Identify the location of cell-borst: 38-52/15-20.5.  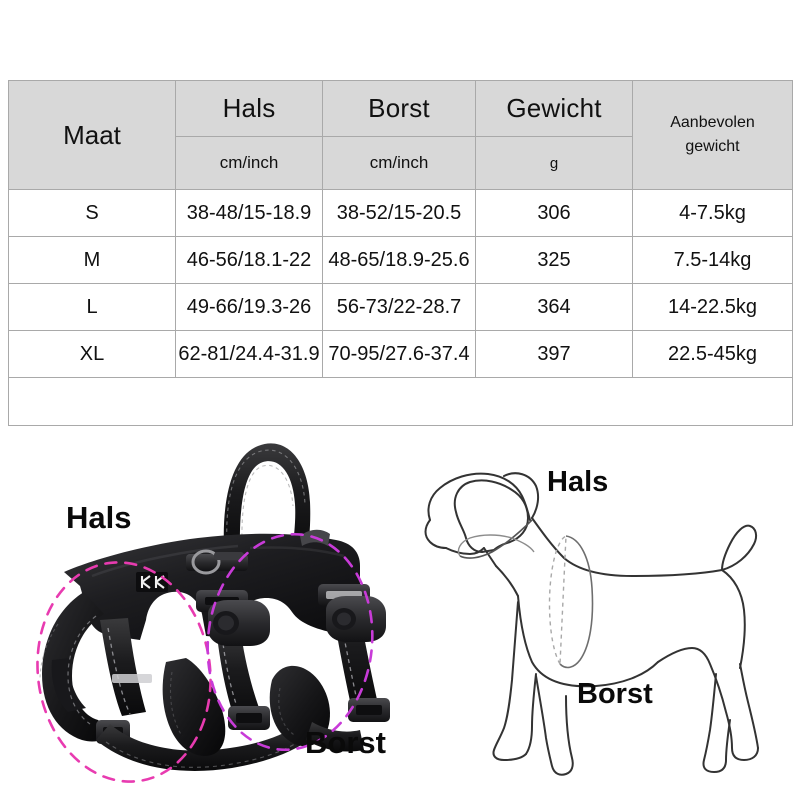
(399, 213).